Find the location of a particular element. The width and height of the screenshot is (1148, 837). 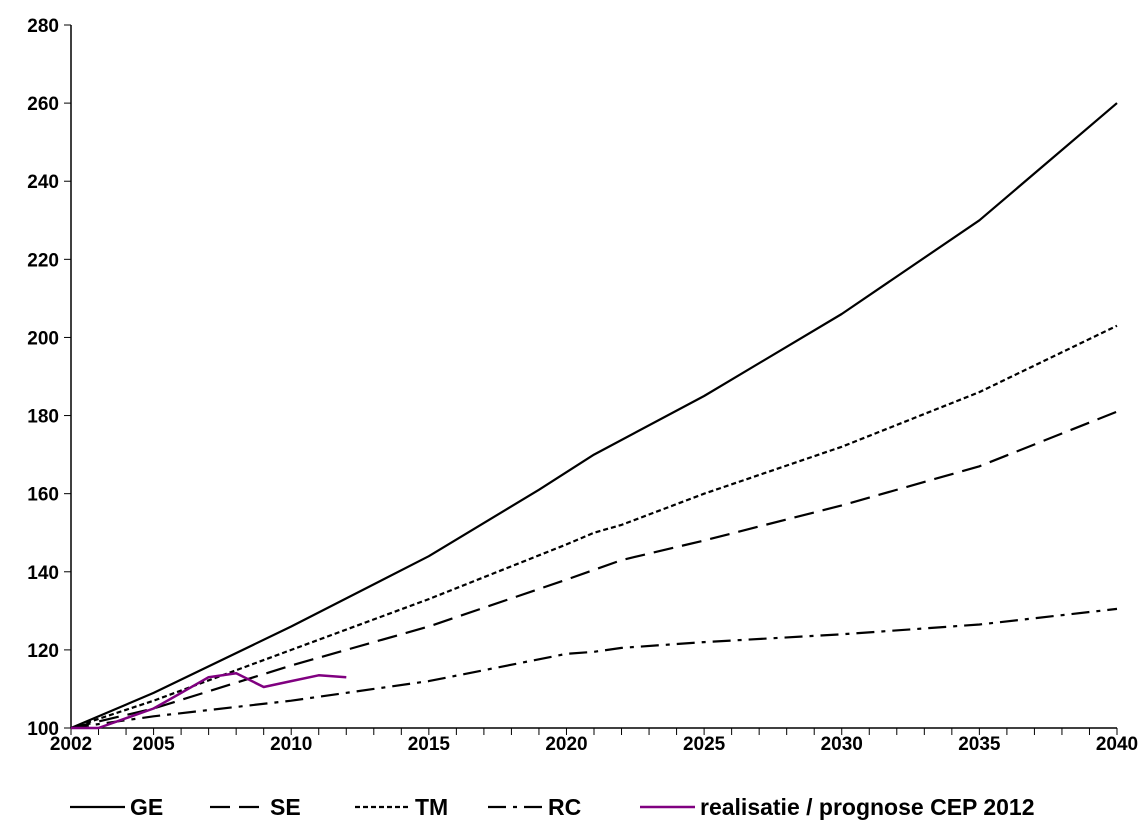

y-tick-label: 200 is located at coordinates (43, 338).